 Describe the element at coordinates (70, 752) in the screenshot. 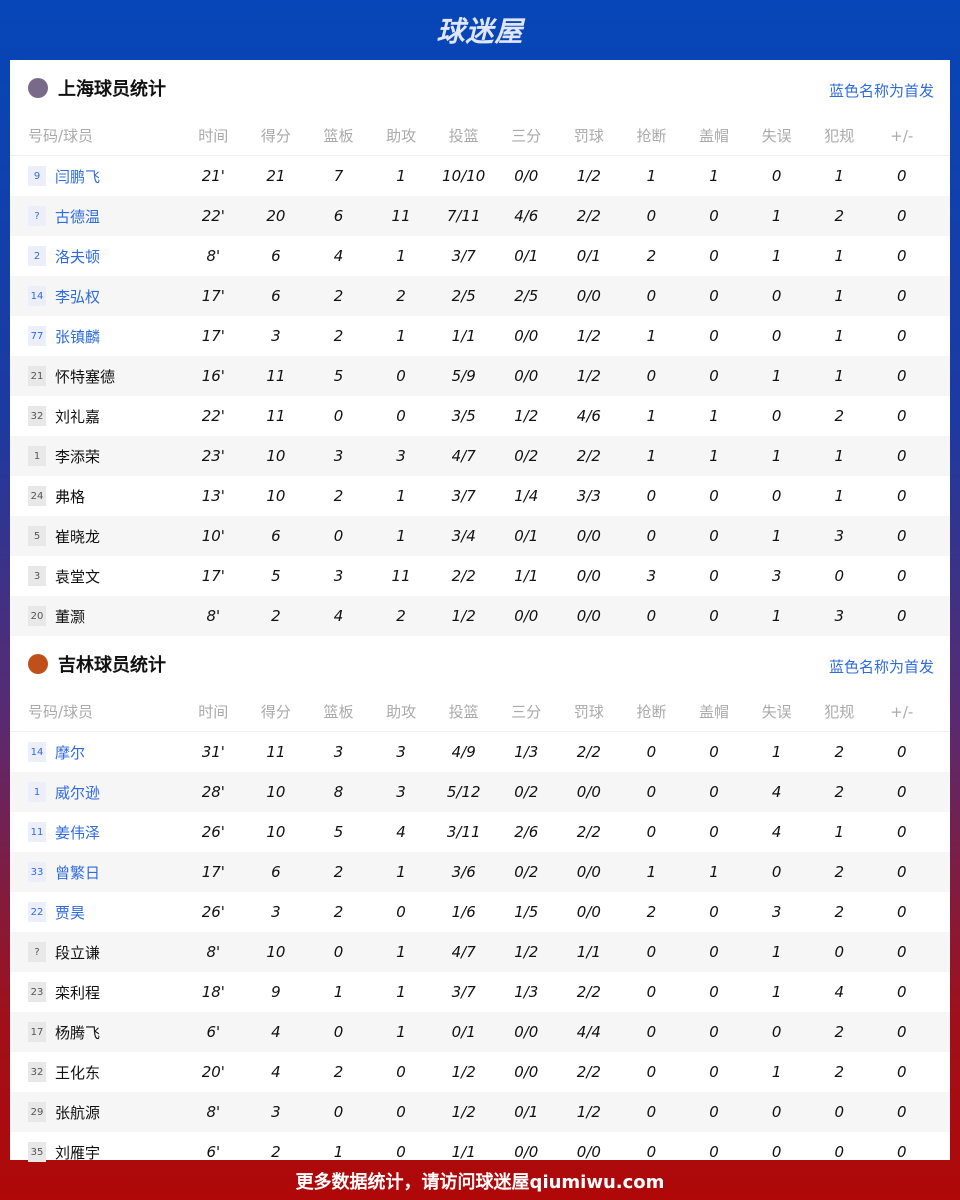

I see `player-name: 摩尔` at that location.